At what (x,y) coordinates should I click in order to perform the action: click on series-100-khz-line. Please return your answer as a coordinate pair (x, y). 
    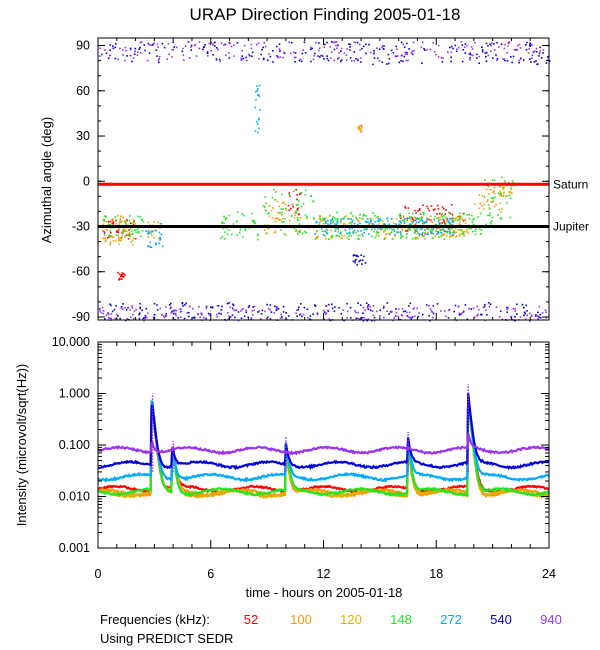
    Looking at the image, I should click on (323, 447).